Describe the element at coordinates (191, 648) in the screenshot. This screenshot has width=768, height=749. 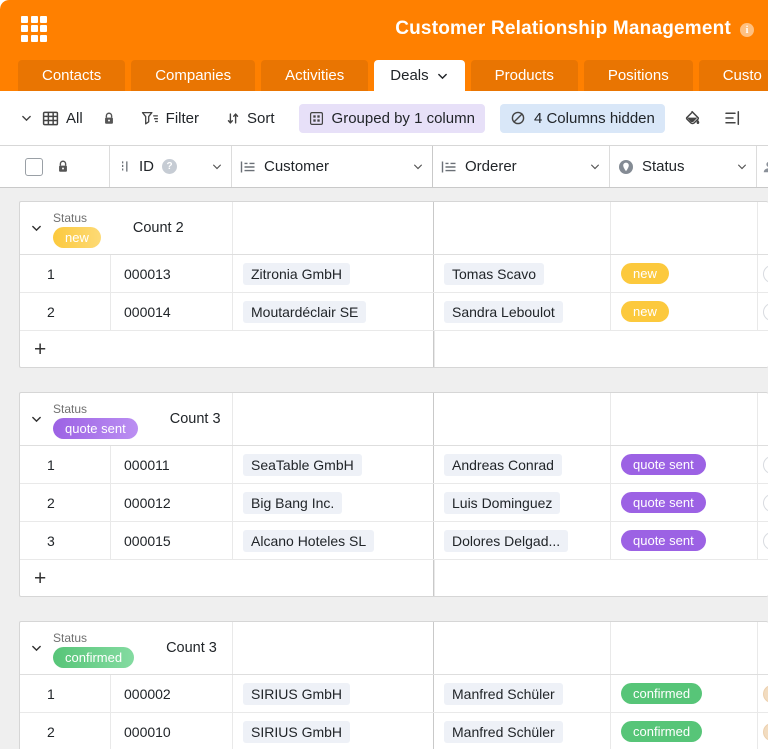
I see `group-count: Count 3` at that location.